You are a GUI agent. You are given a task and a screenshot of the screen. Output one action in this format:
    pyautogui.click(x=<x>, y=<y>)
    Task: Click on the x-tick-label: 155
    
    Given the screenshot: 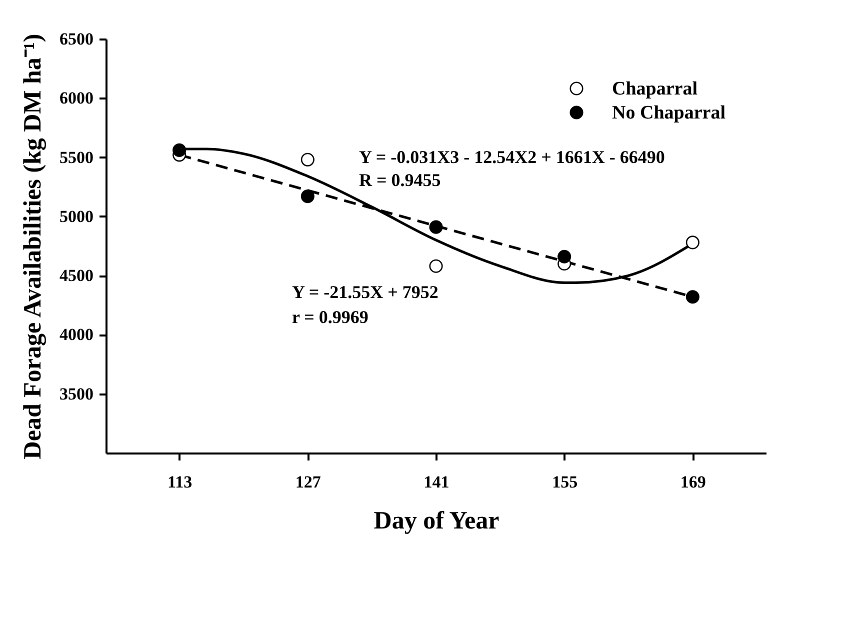 What is the action you would take?
    pyautogui.click(x=565, y=482)
    